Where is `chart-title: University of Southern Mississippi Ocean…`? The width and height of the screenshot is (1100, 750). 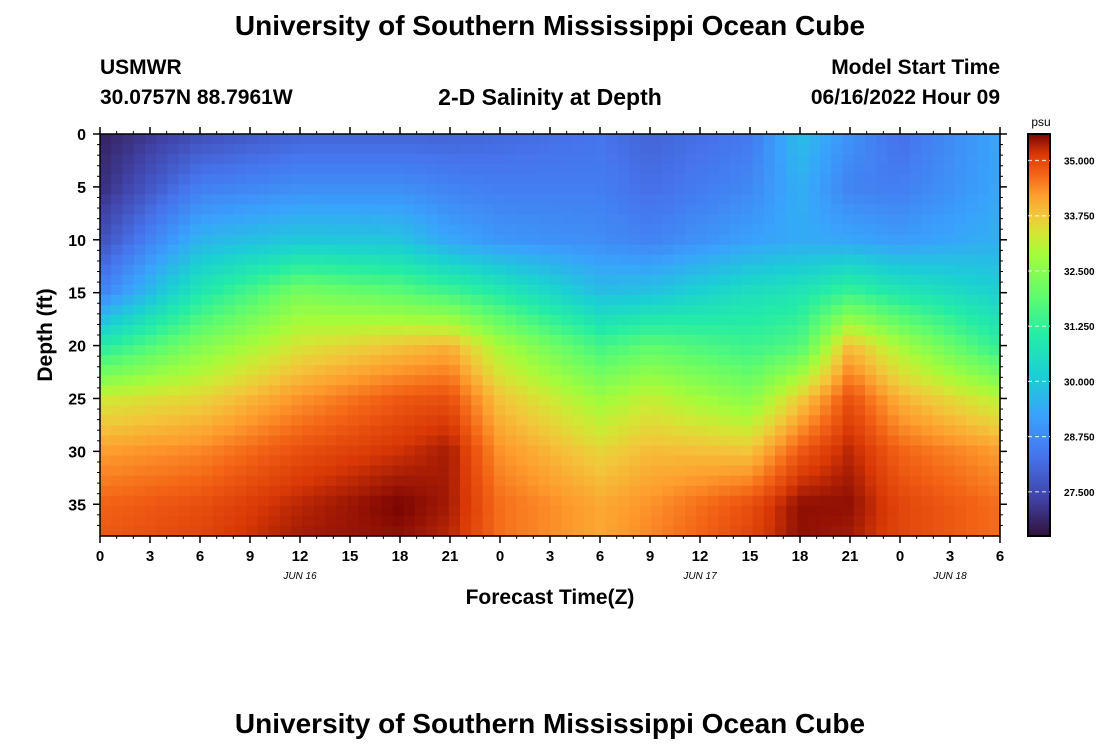
chart-title: University of Southern Mississippi Ocean… is located at coordinates (550, 25).